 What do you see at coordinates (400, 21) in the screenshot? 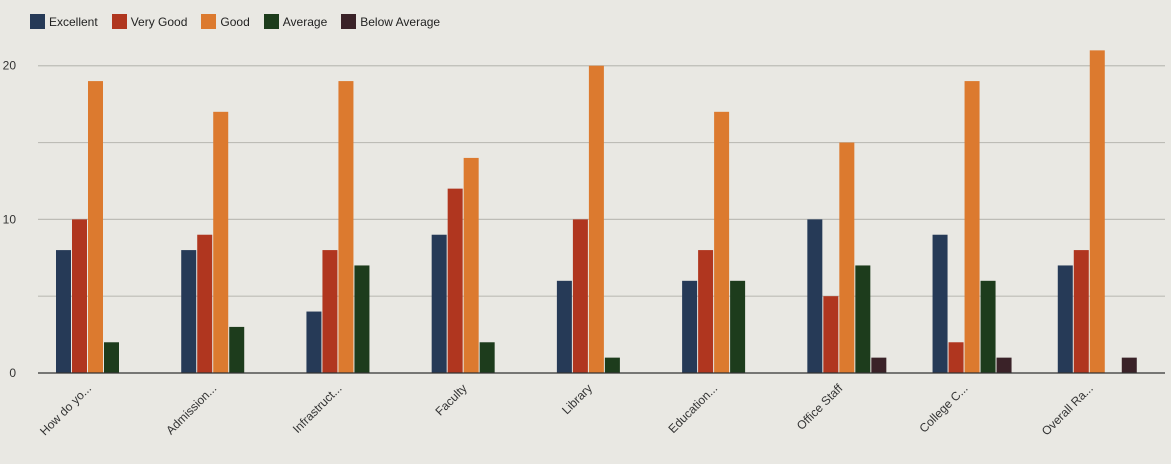
I see `legend-label: Below Average` at bounding box center [400, 21].